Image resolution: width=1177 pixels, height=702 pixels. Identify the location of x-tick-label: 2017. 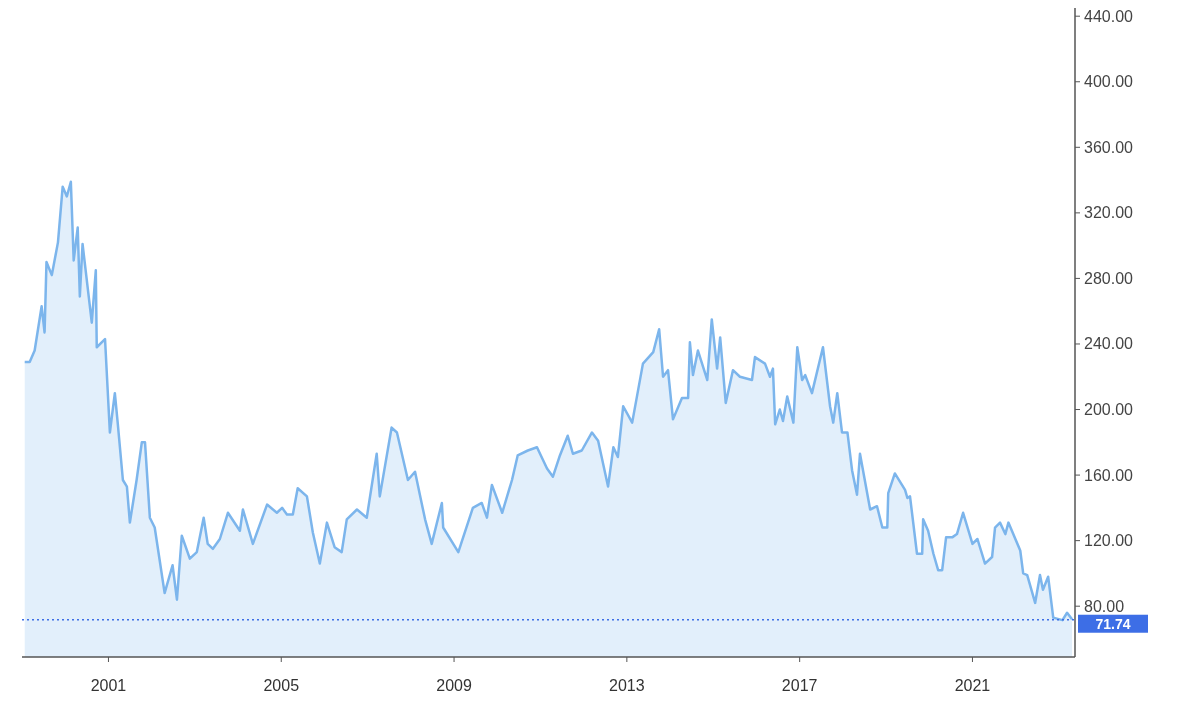
(799, 685).